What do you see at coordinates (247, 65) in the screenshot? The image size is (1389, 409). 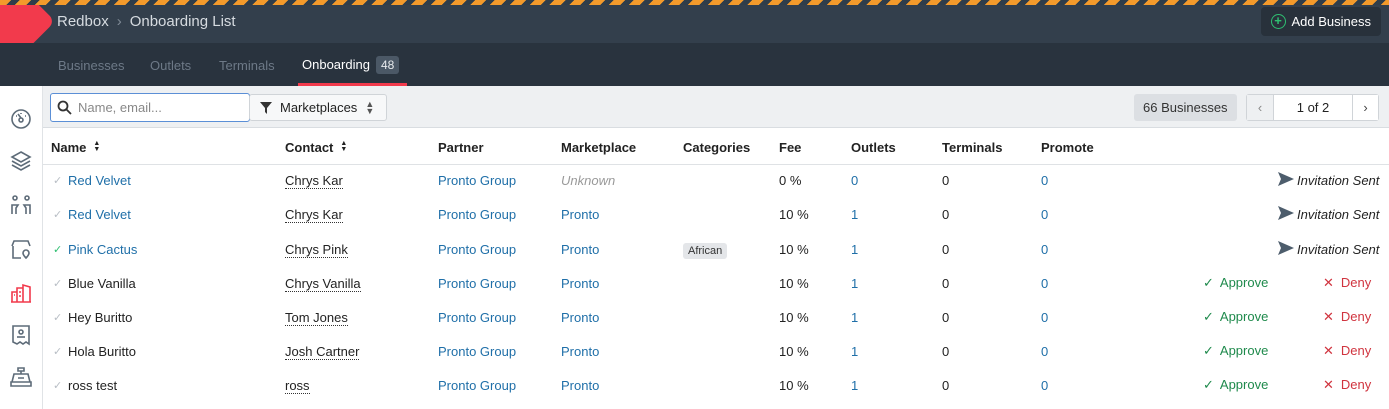 I see `tab-terminals: Terminals` at bounding box center [247, 65].